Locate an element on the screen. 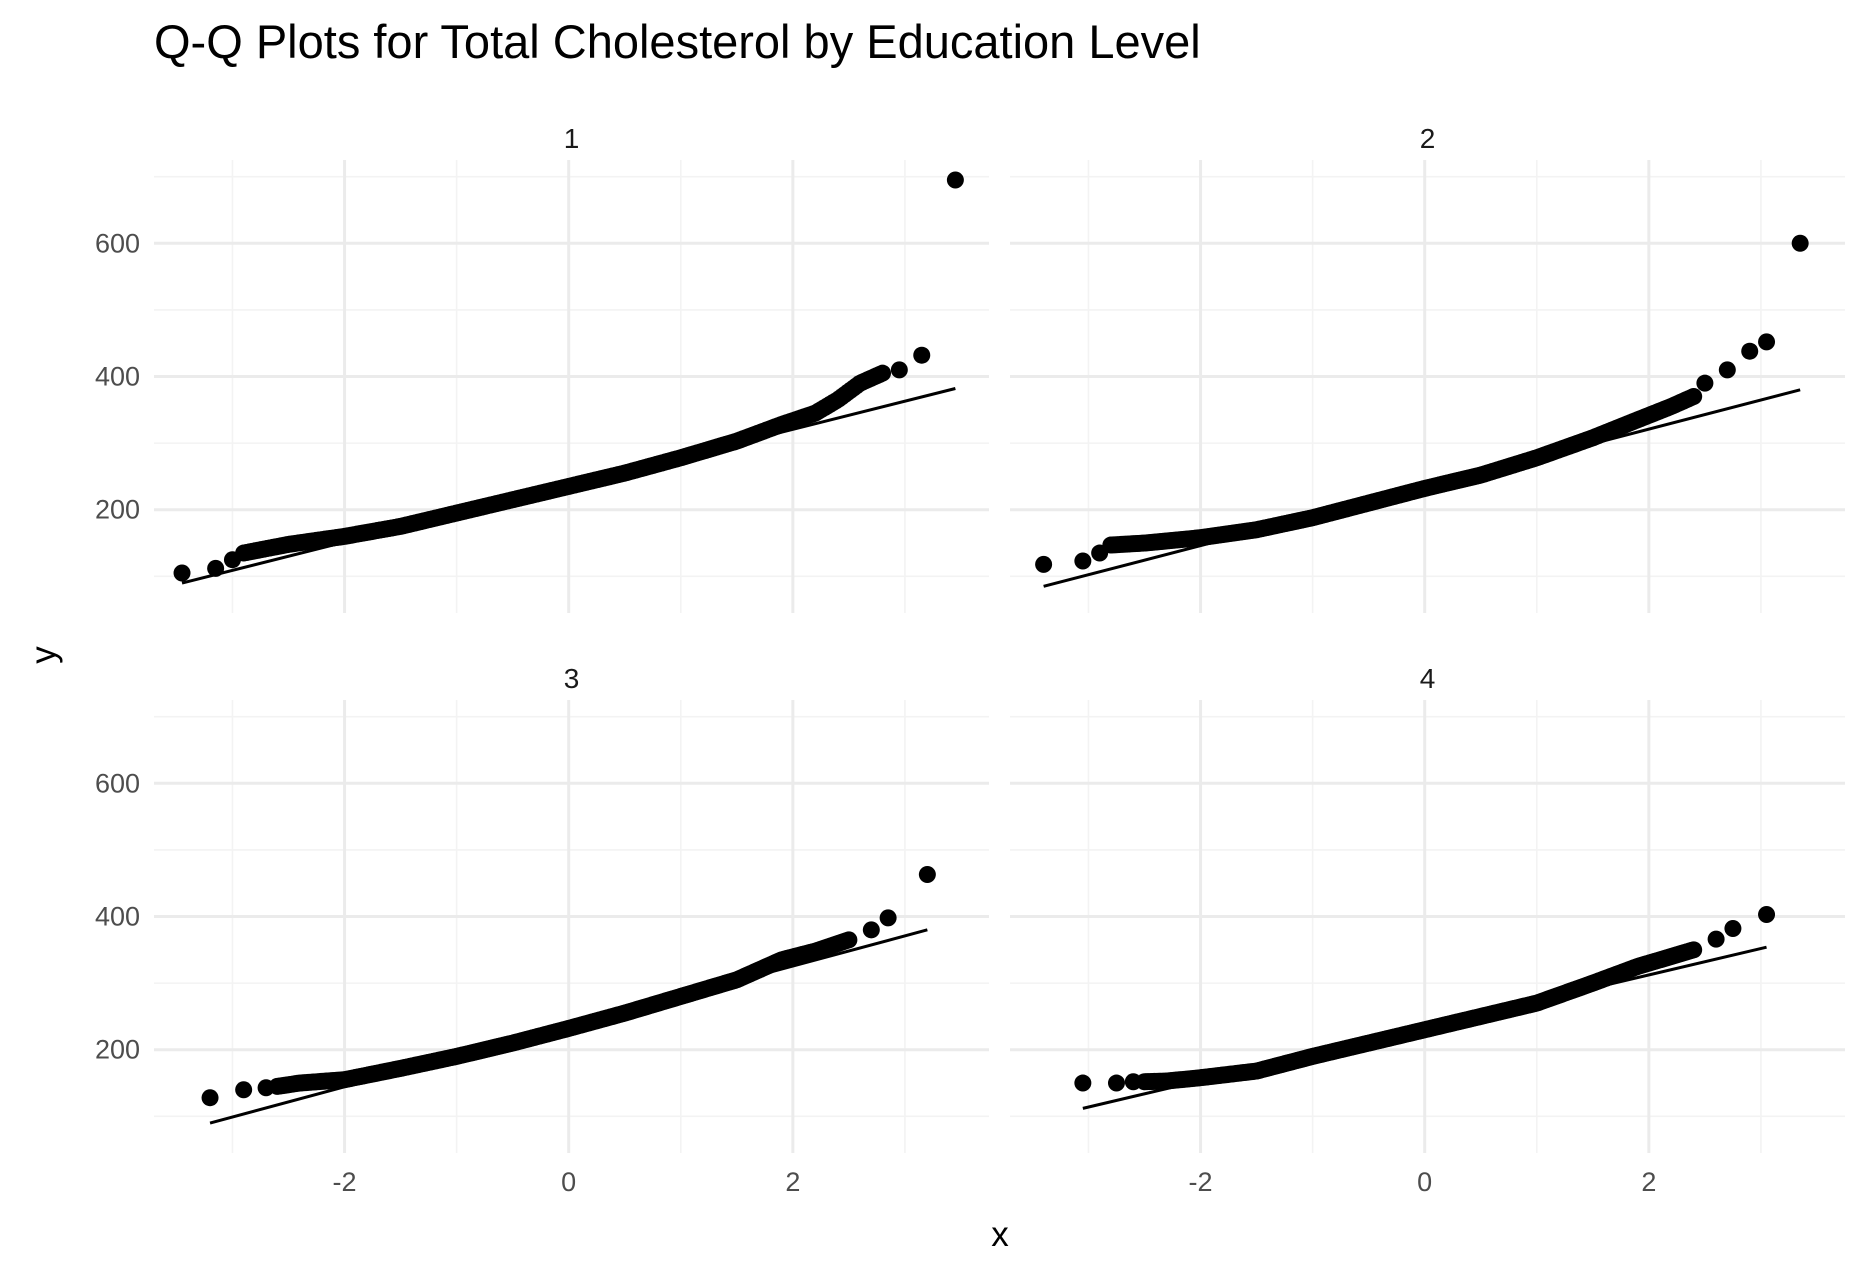  facet-label-3: 3 is located at coordinates (572, 678).